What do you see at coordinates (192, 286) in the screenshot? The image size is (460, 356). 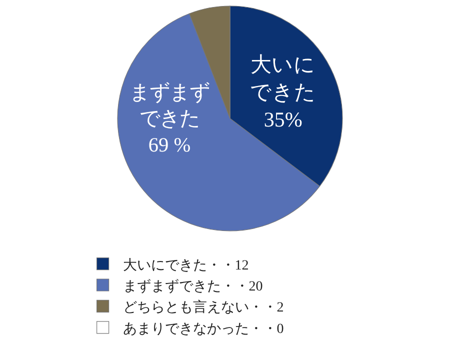 I see `legend-label: まずまずできた・・20` at bounding box center [192, 286].